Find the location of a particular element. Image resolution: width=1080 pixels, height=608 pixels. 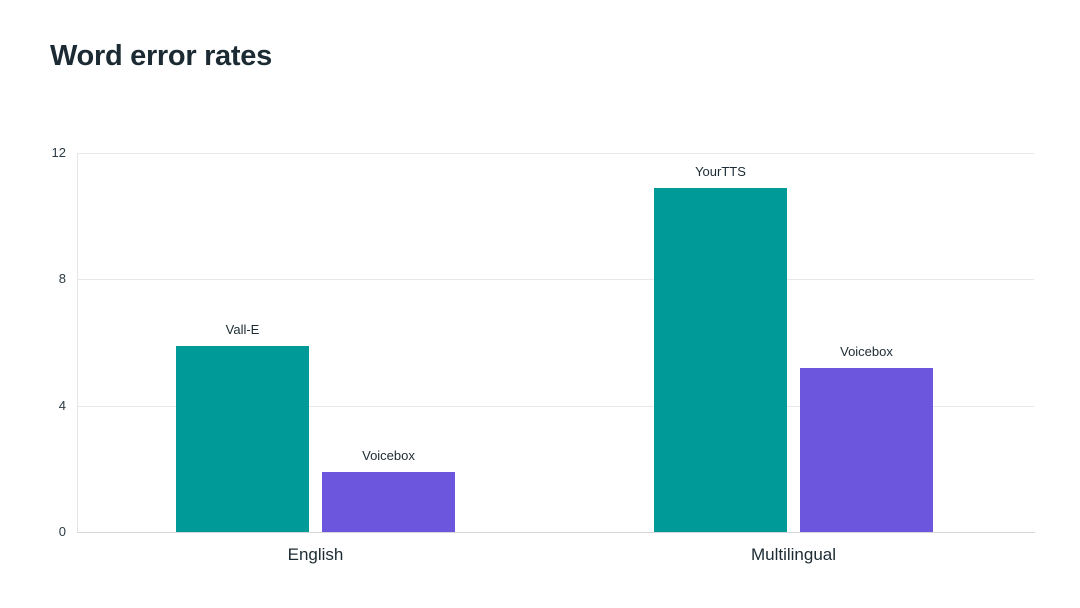

bar-multilingual-voicebox is located at coordinates (866, 449).